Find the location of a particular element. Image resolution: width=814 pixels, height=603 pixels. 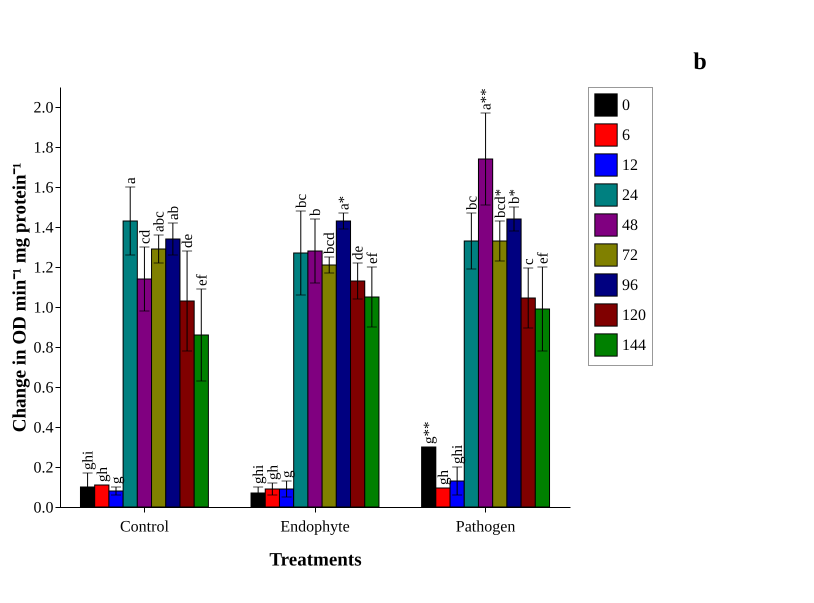

legend-label: 6 is located at coordinates (626, 135).